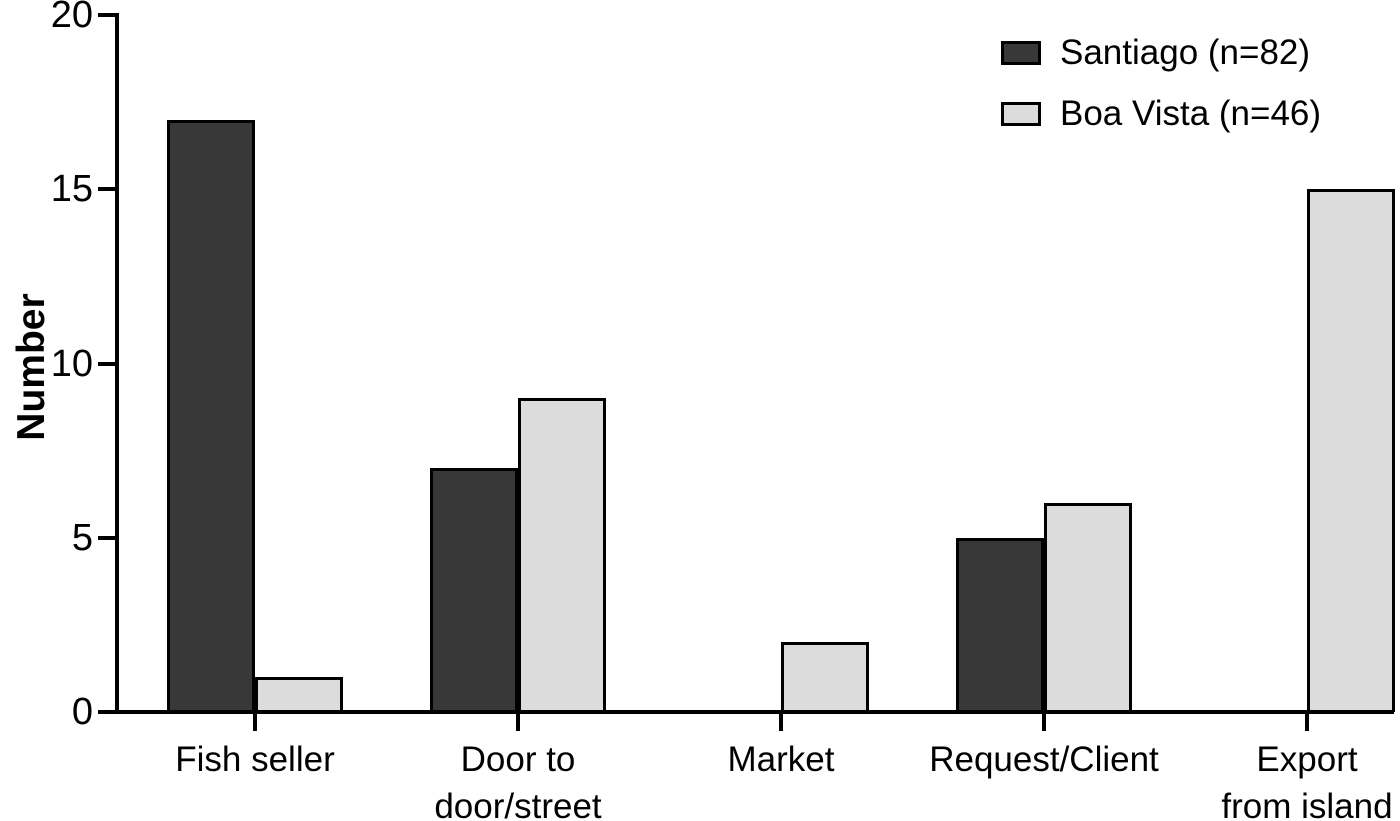  I want to click on bar-santiago-cat1, so click(474, 590).